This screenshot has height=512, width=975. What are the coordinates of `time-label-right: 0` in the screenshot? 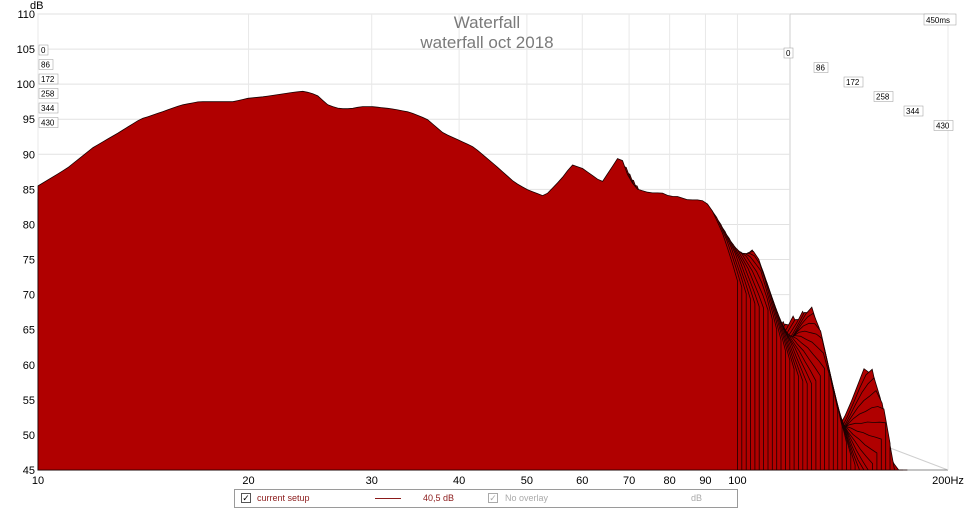 It's located at (788, 53).